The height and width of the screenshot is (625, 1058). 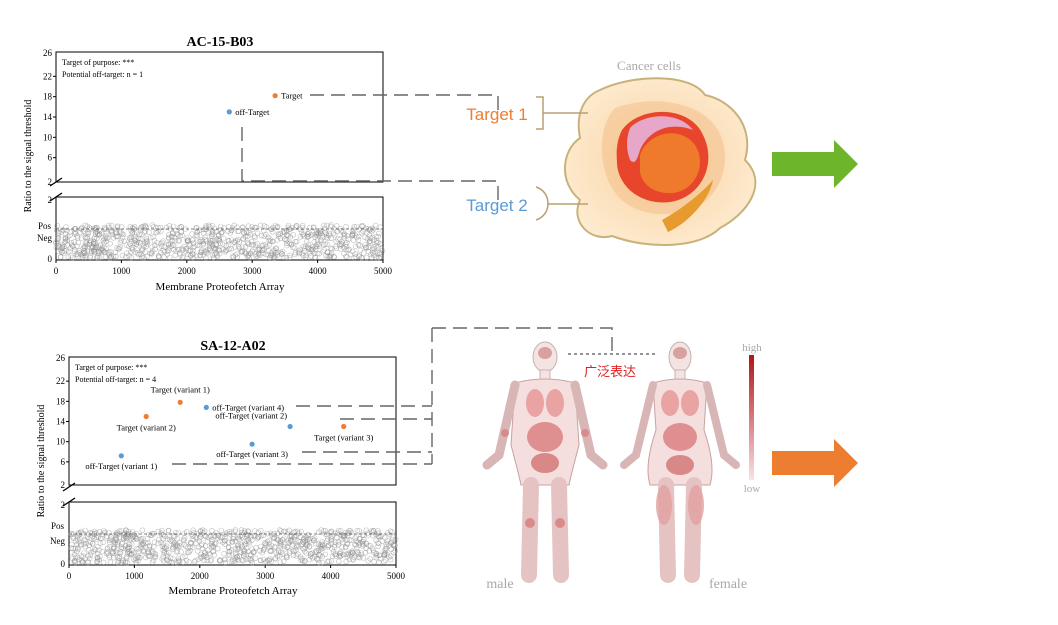 What do you see at coordinates (233, 591) in the screenshot?
I see `x-axis-label: Membrane Proteofetch Array` at bounding box center [233, 591].